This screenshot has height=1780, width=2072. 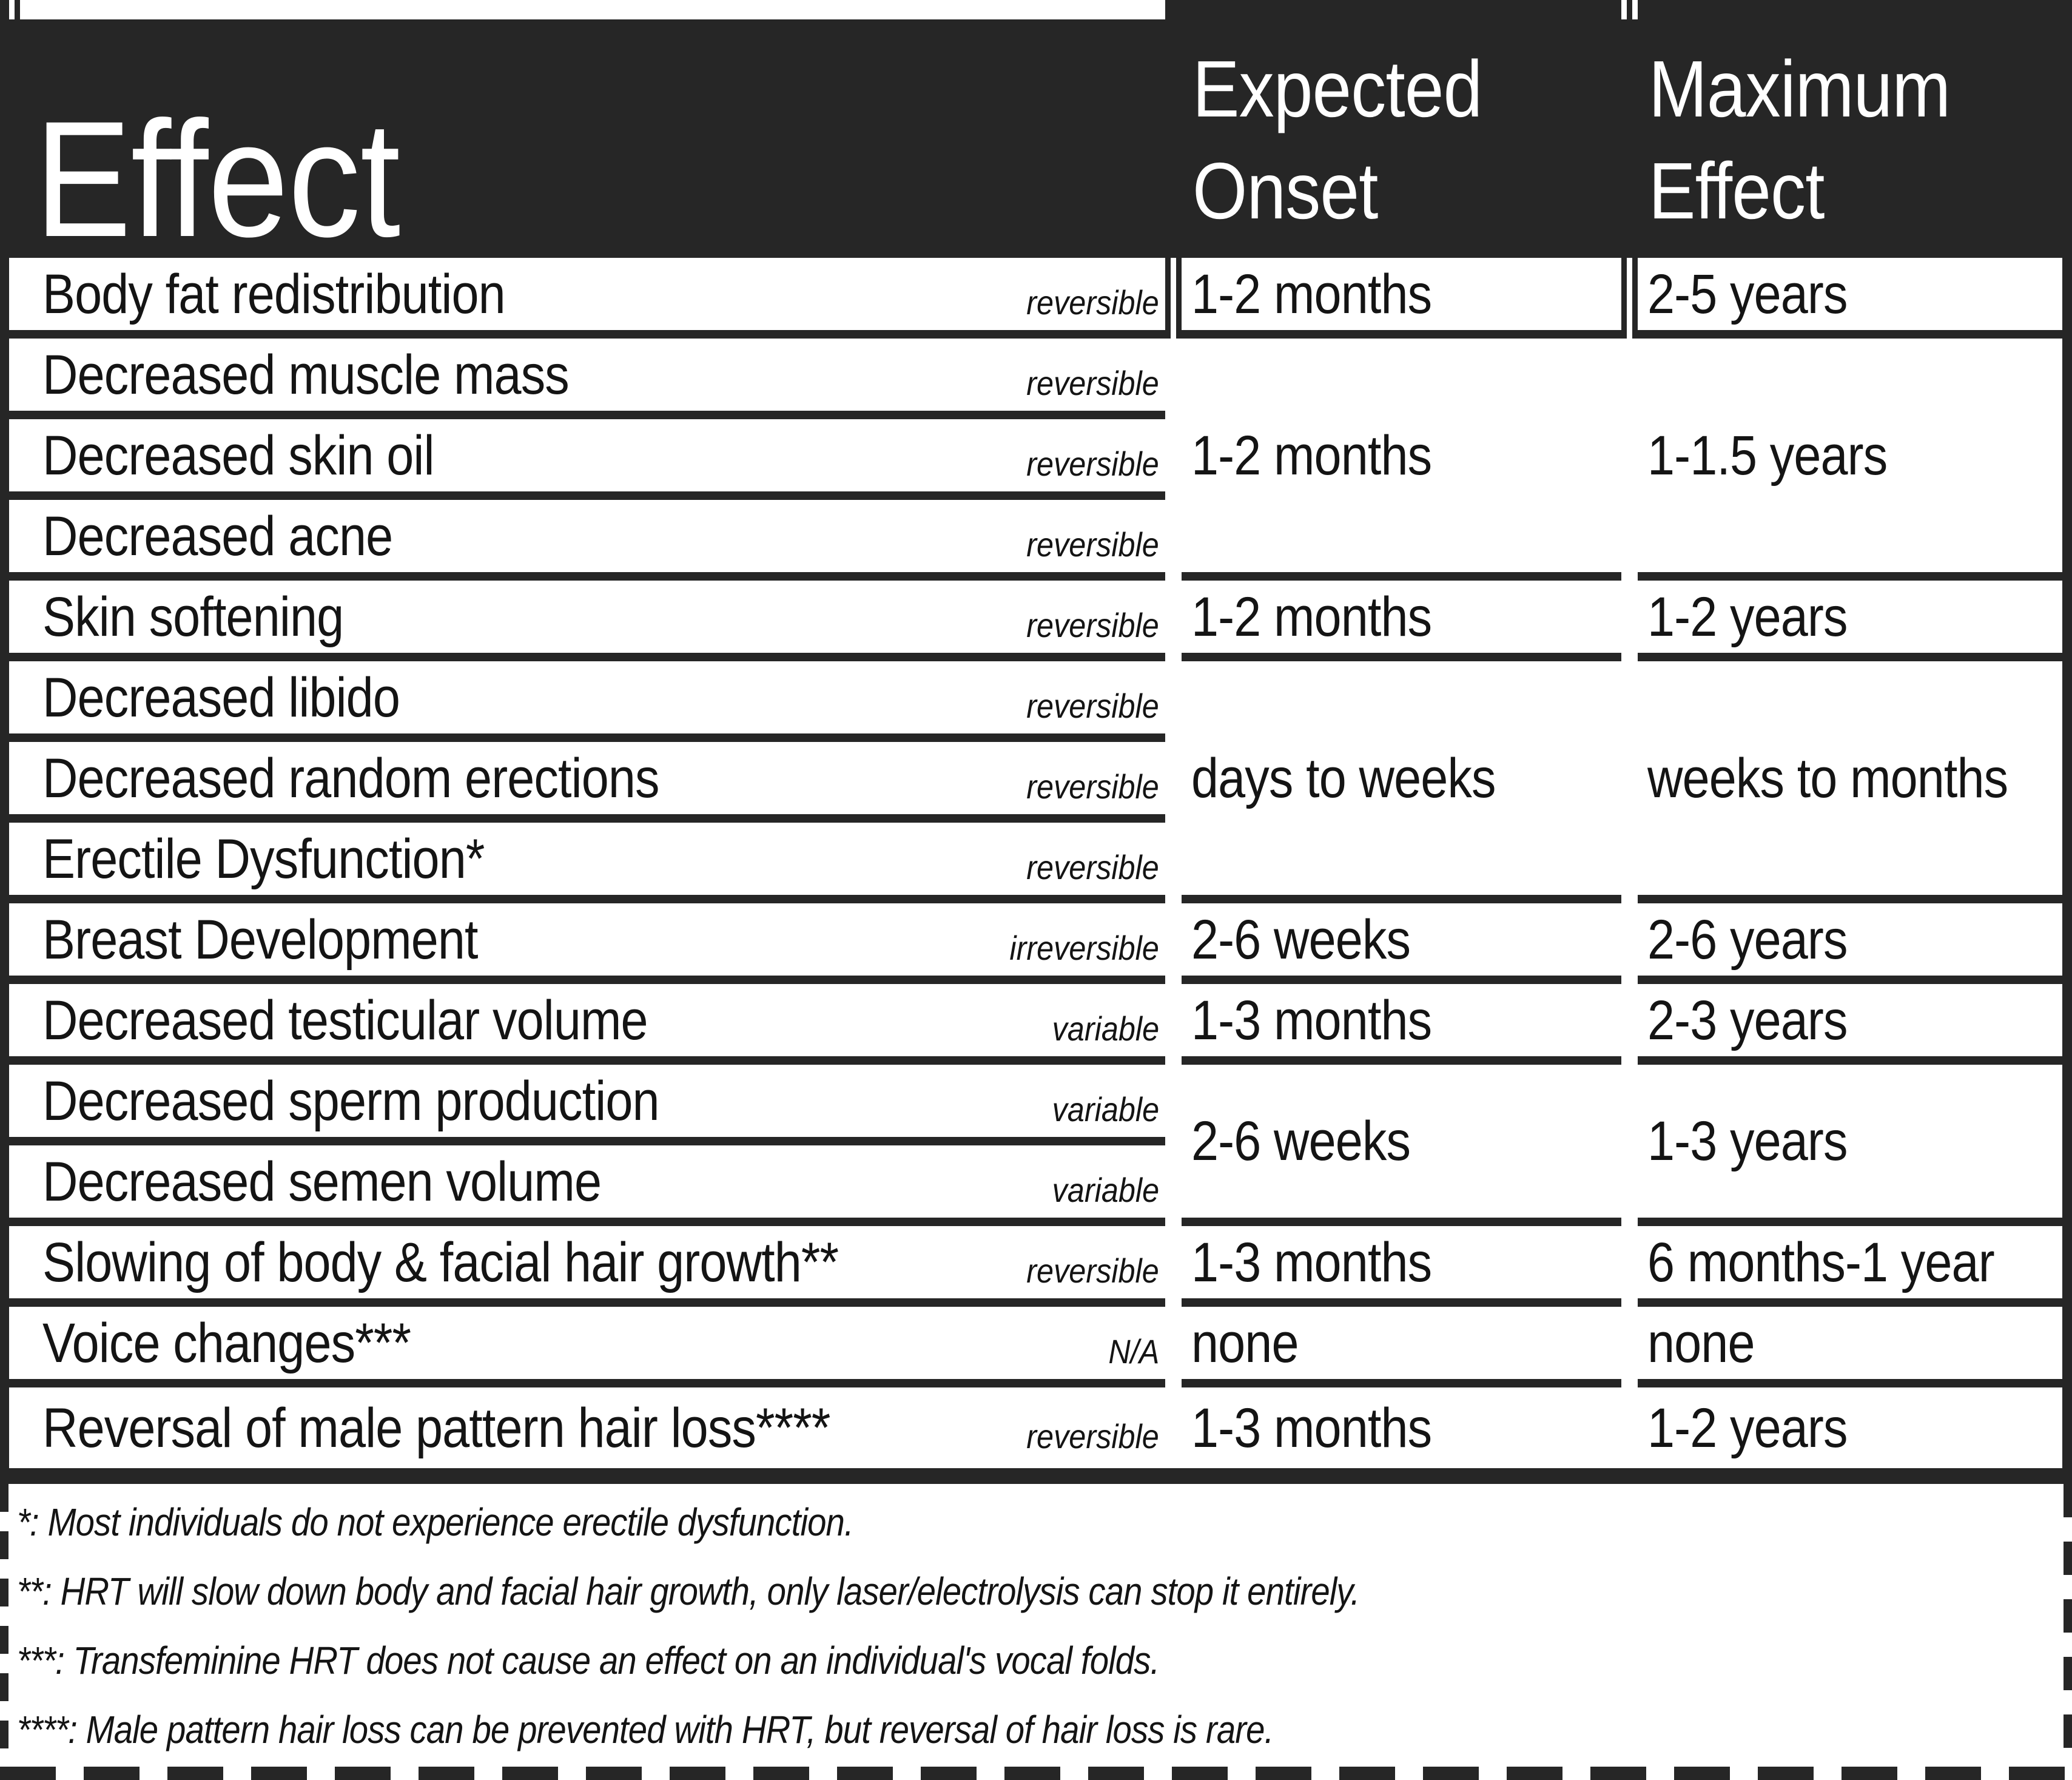 I want to click on table-row-effect: Breast Development irreversible, so click(x=587, y=943).